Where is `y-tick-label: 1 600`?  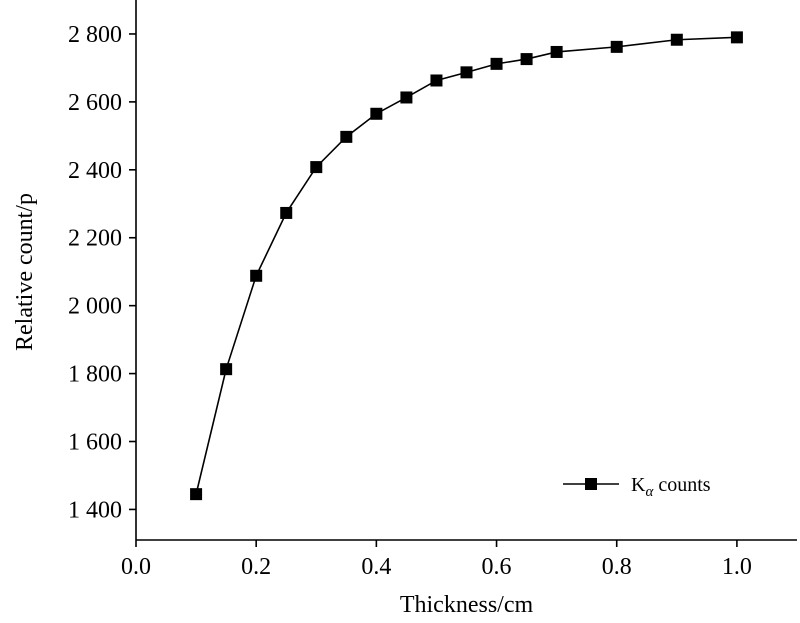
y-tick-label: 1 600 is located at coordinates (95, 443).